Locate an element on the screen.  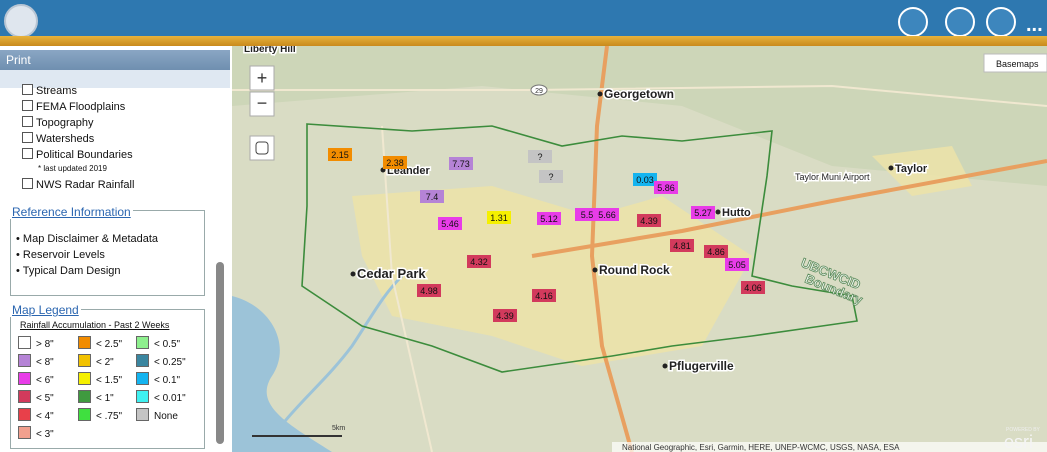
rainfall-value: 5.12 is located at coordinates (549, 219).